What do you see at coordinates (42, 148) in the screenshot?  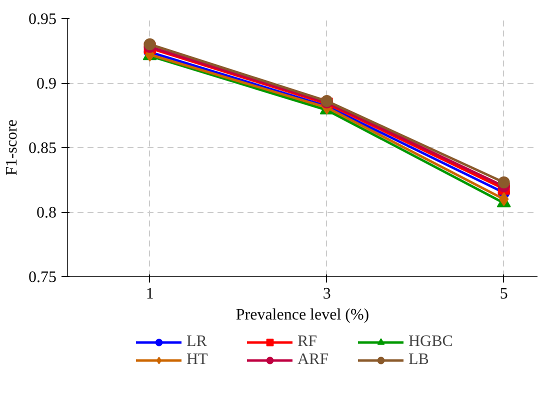 I see `y-tick-label: 0.85` at bounding box center [42, 148].